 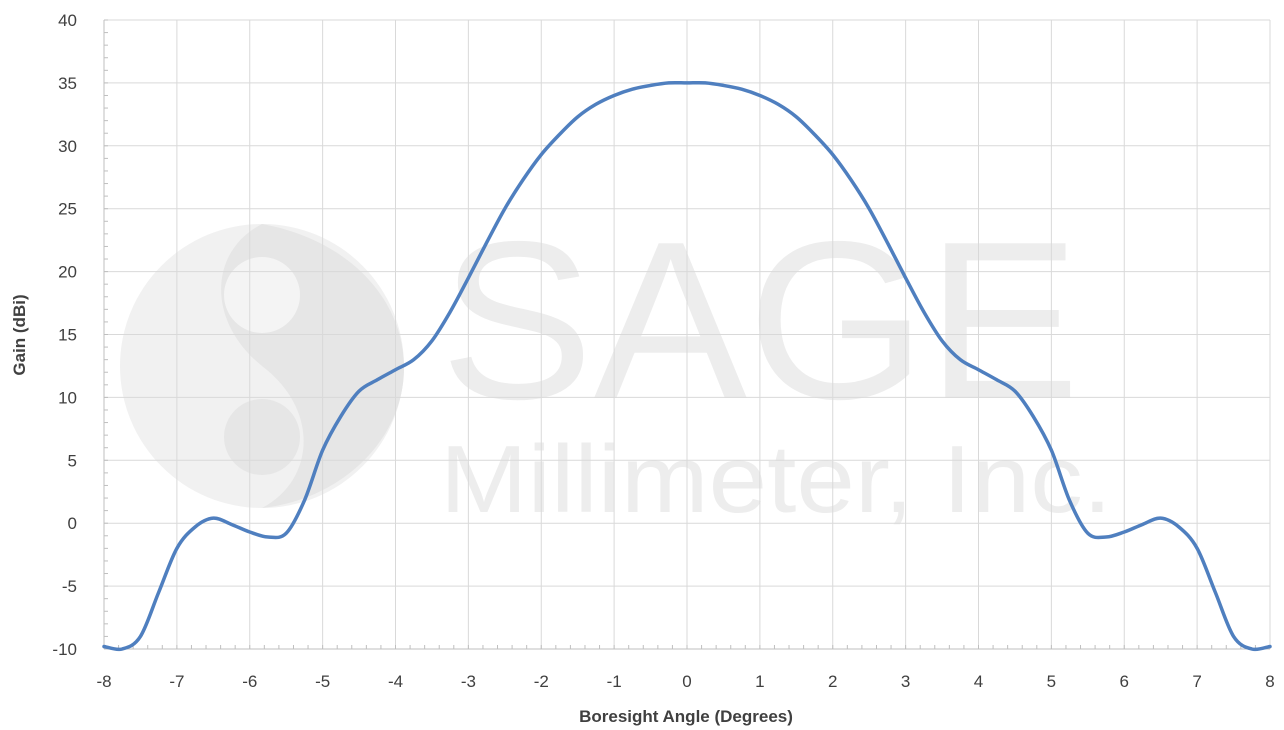 What do you see at coordinates (64, 649) in the screenshot?
I see `y-tick-label: -10` at bounding box center [64, 649].